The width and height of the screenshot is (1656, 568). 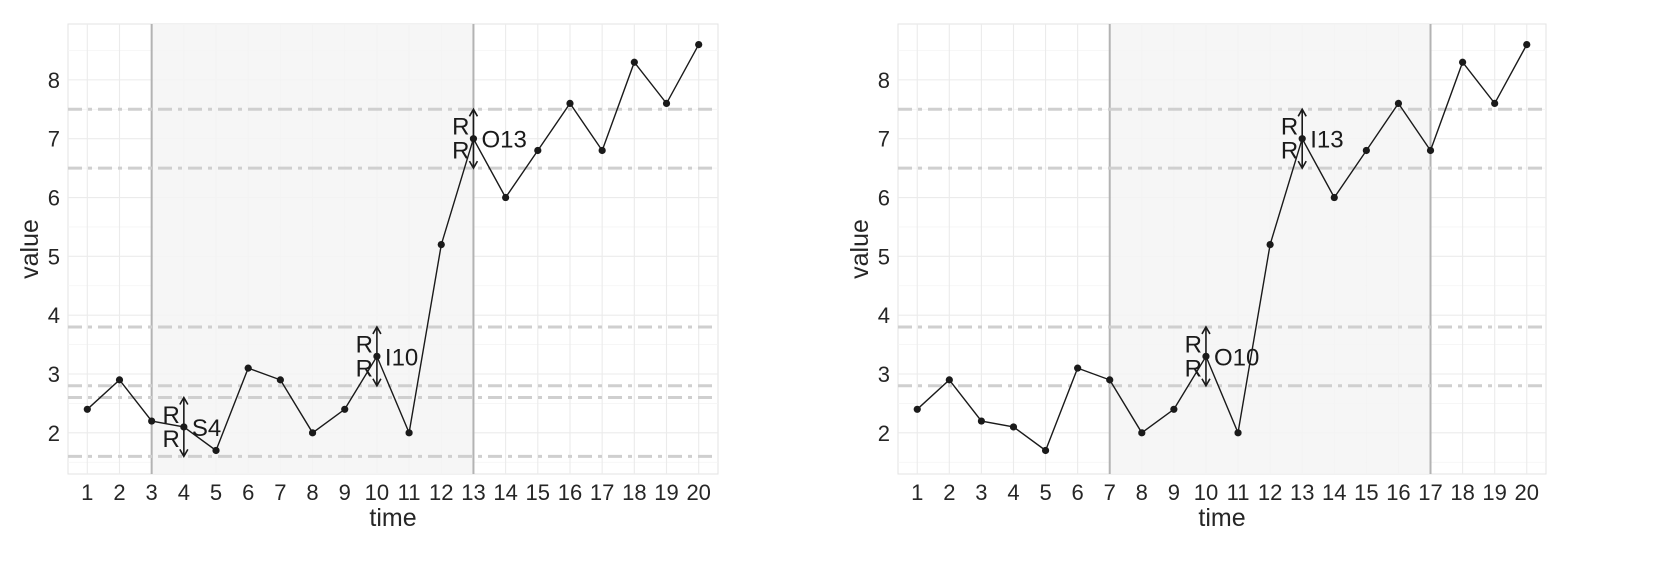 What do you see at coordinates (401, 357) in the screenshot?
I see `annotation-label: I10` at bounding box center [401, 357].